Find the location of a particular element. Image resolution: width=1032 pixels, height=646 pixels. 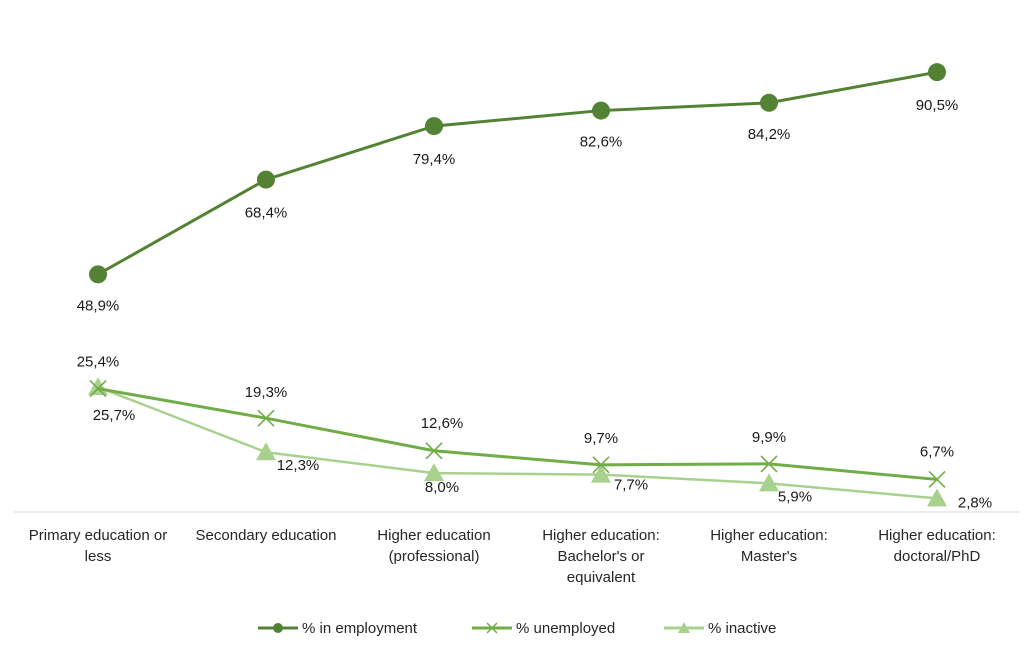

series-line-unemployed is located at coordinates (517, 434).